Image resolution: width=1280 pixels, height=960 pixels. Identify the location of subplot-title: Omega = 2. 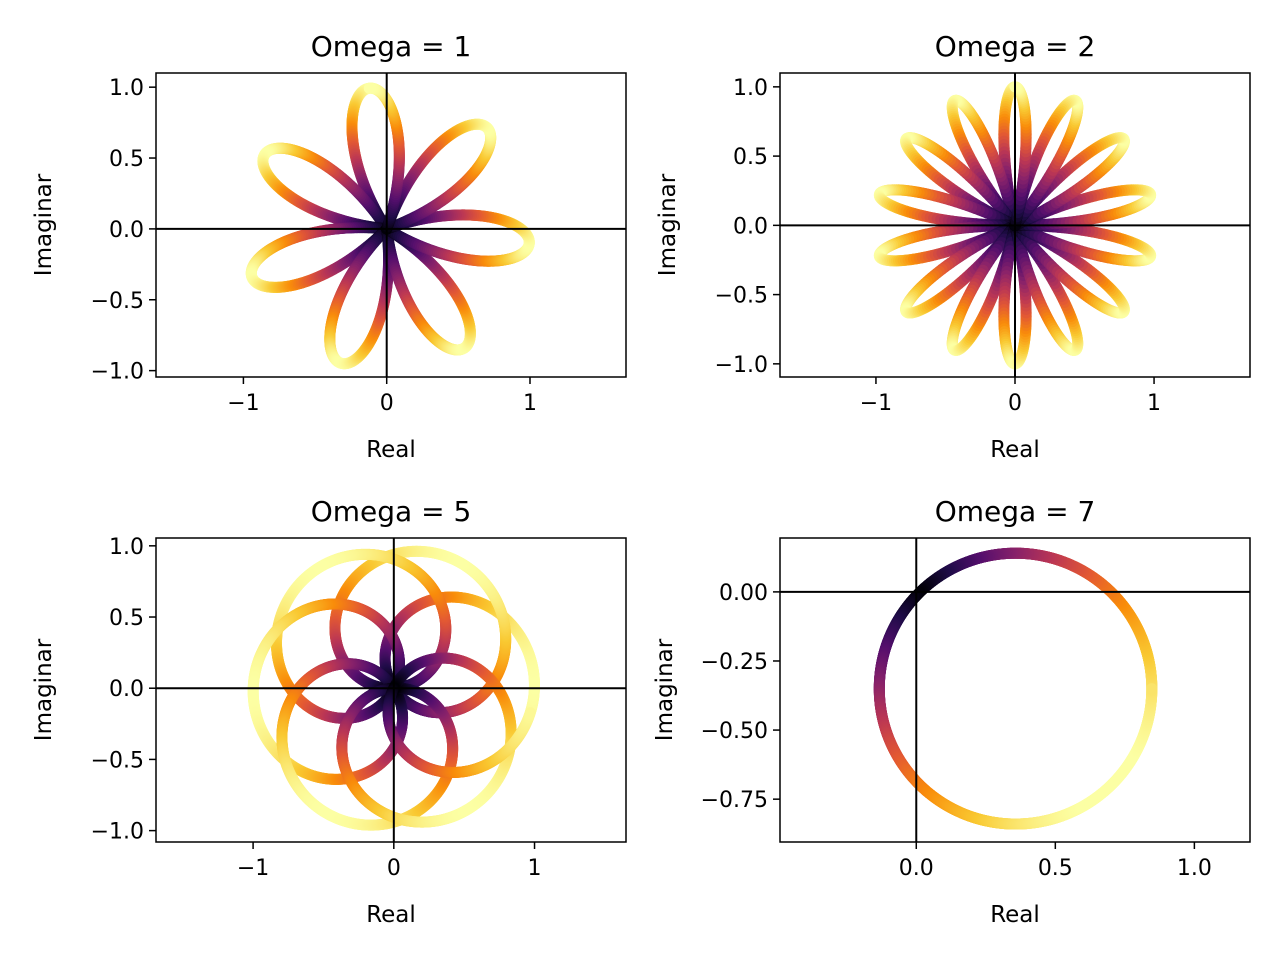
(1015, 46).